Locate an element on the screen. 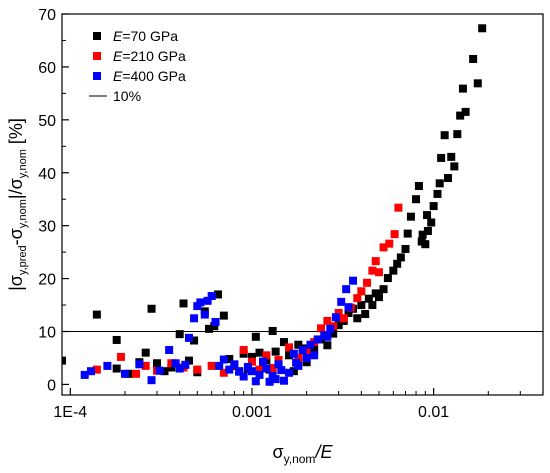 This screenshot has height=473, width=550. x-axis-label: σy,nom/E is located at coordinates (303, 454).